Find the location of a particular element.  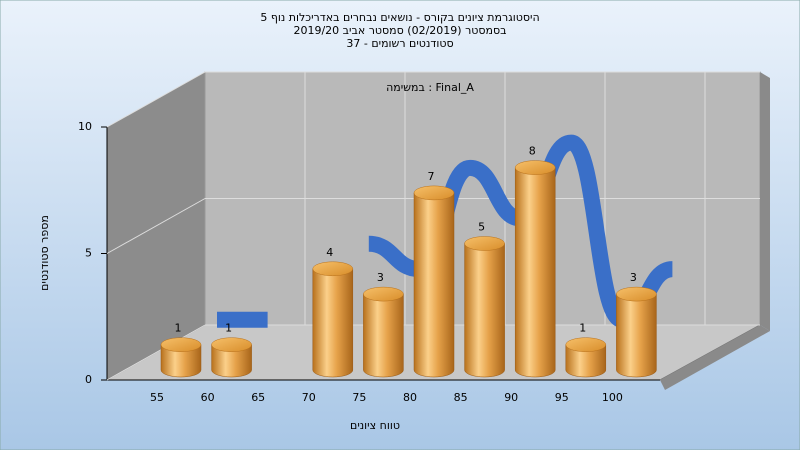

y-axis-label: מספר סטודנטים is located at coordinates (44, 253).